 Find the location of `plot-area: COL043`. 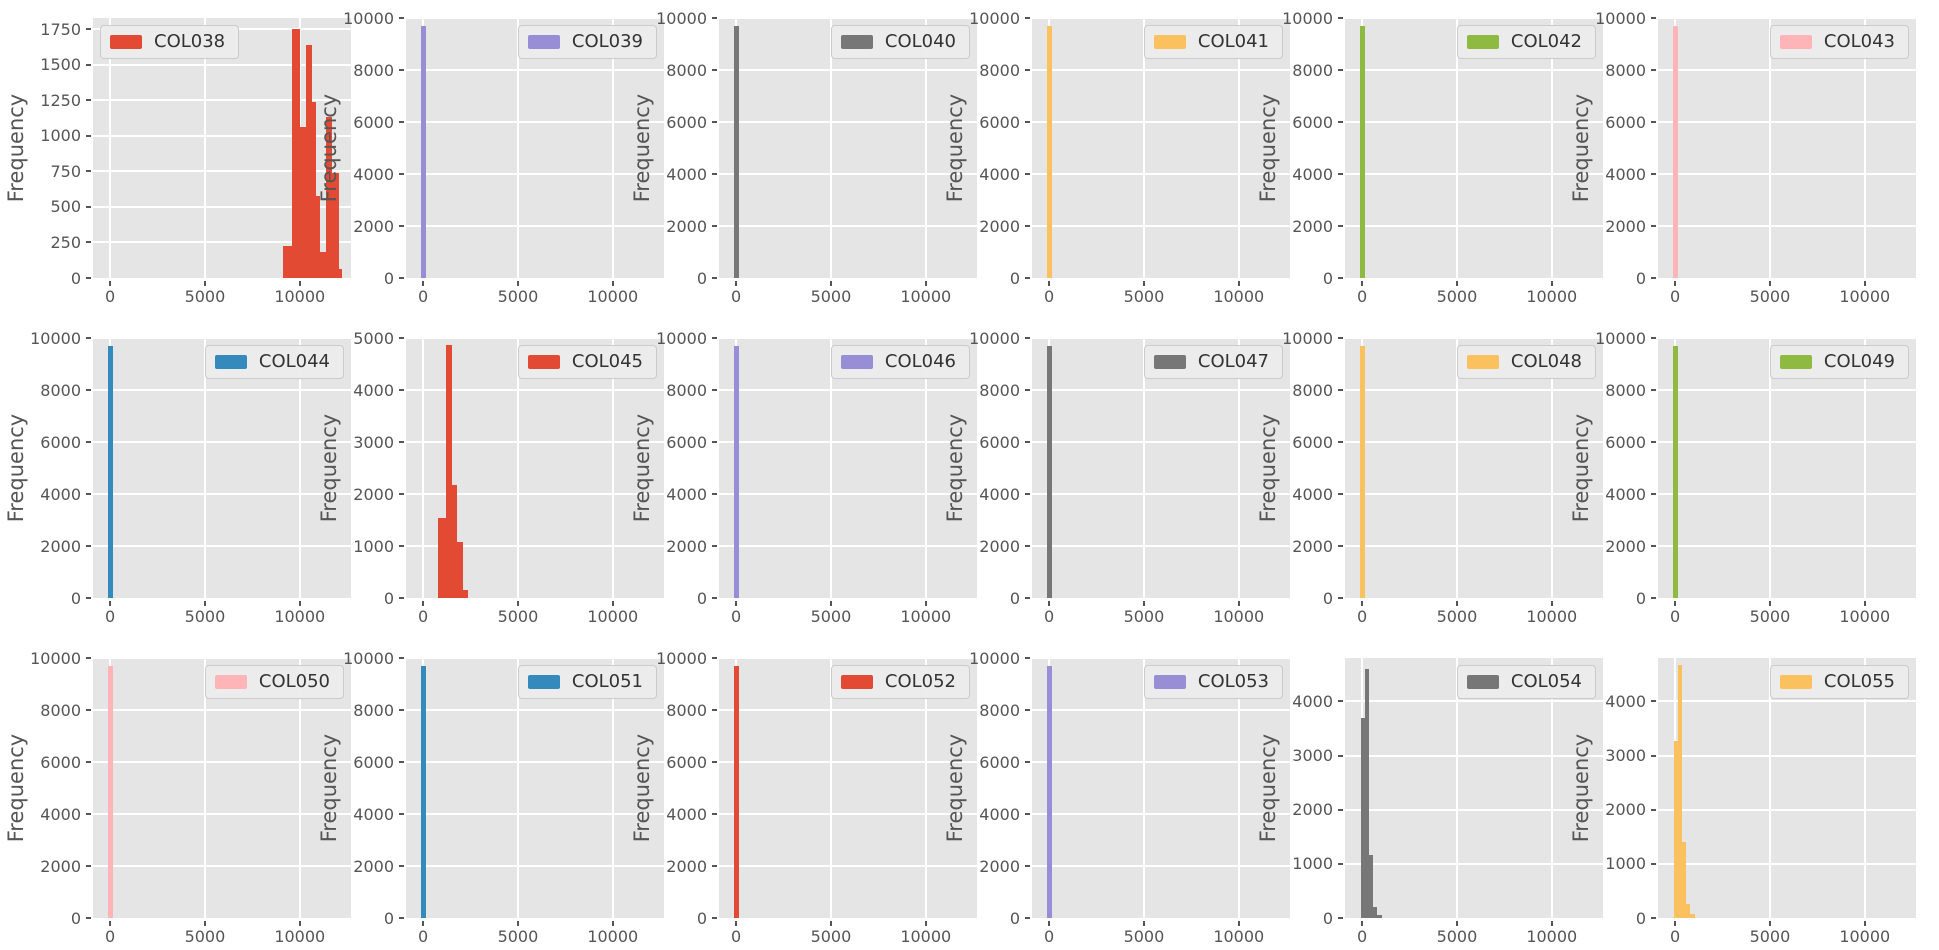

plot-area: COL043 is located at coordinates (1787, 147).